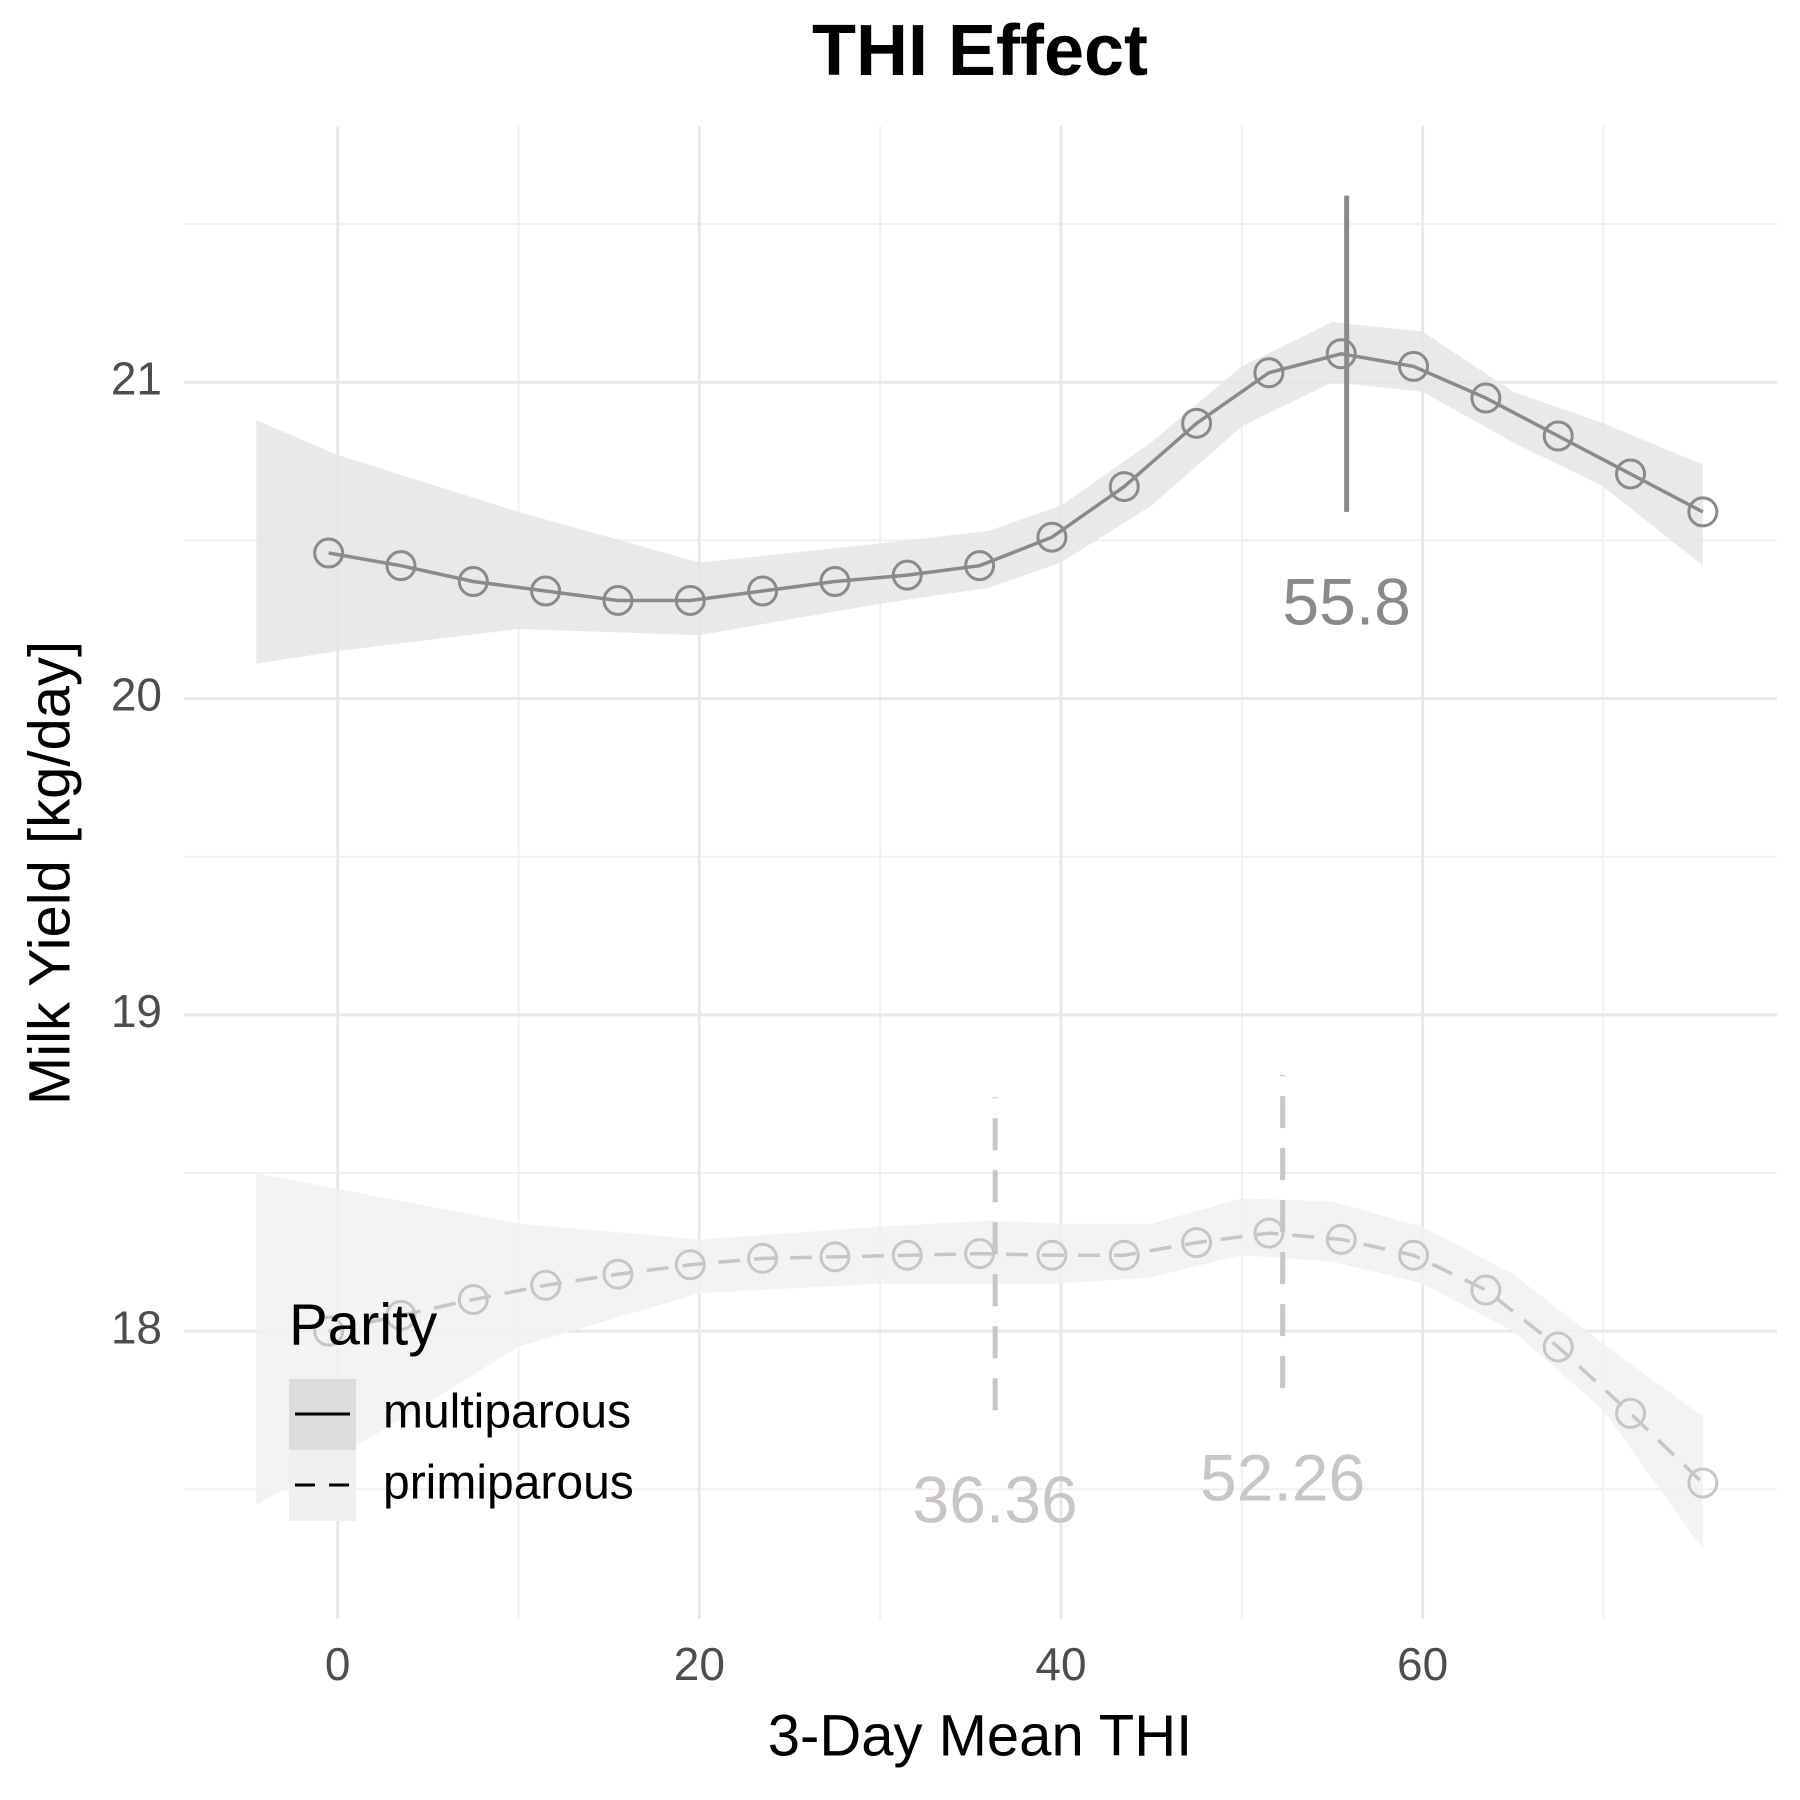 The width and height of the screenshot is (1800, 1800). I want to click on threshold-label: 55.8, so click(1346, 601).